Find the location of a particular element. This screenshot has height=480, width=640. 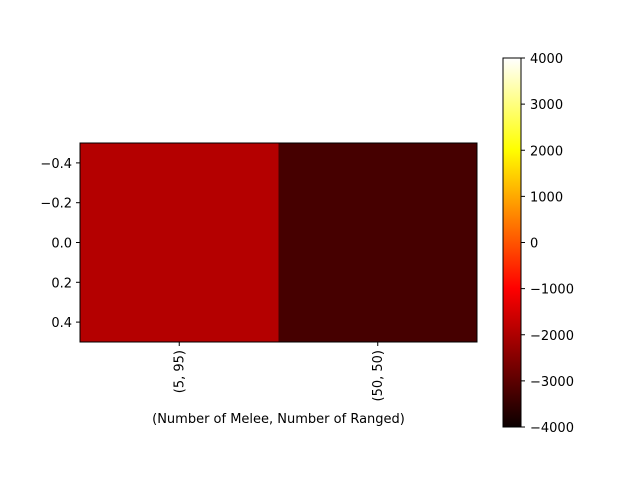

x-axis: (5, 95) (50, 50) is located at coordinates (279, 372).